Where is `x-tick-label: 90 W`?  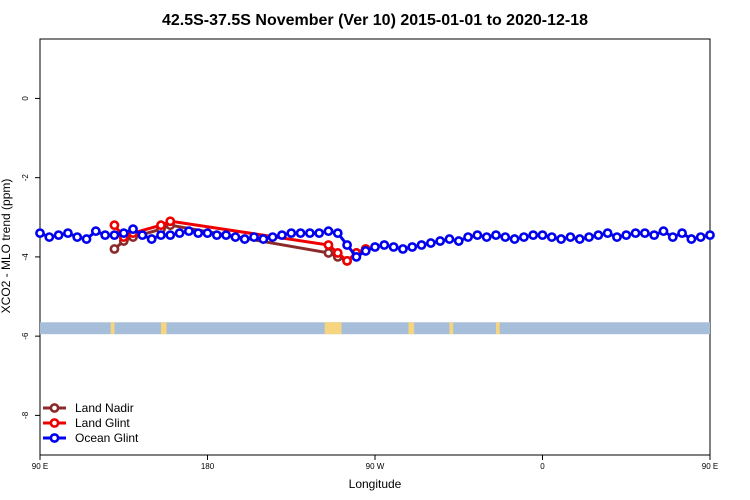
x-tick-label: 90 W is located at coordinates (375, 466).